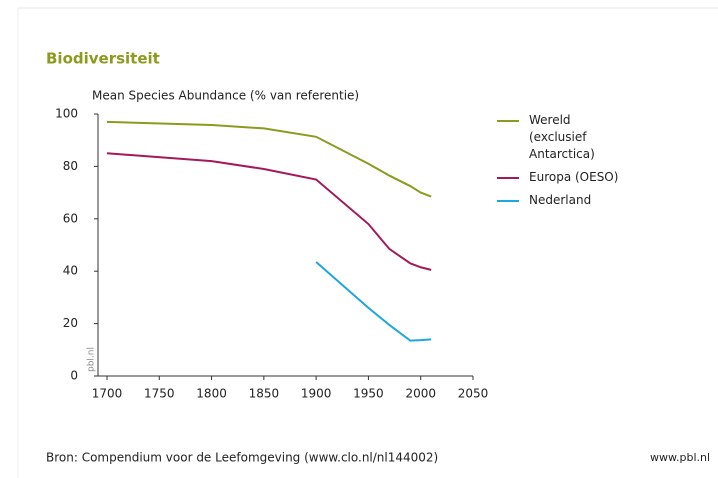  What do you see at coordinates (70, 218) in the screenshot?
I see `y-tick-label: 60` at bounding box center [70, 218].